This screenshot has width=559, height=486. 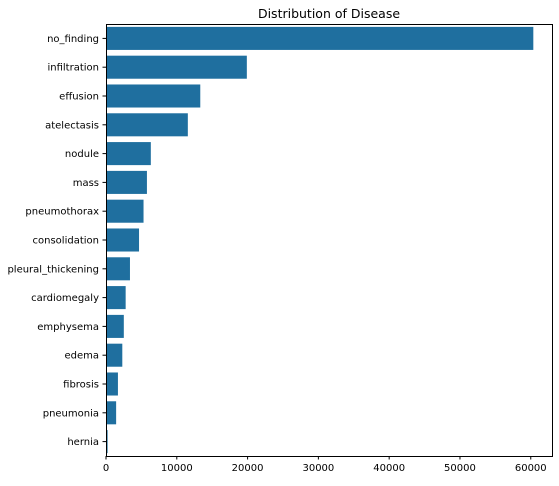 I want to click on y-tick-label: infiltration, so click(x=73, y=68).